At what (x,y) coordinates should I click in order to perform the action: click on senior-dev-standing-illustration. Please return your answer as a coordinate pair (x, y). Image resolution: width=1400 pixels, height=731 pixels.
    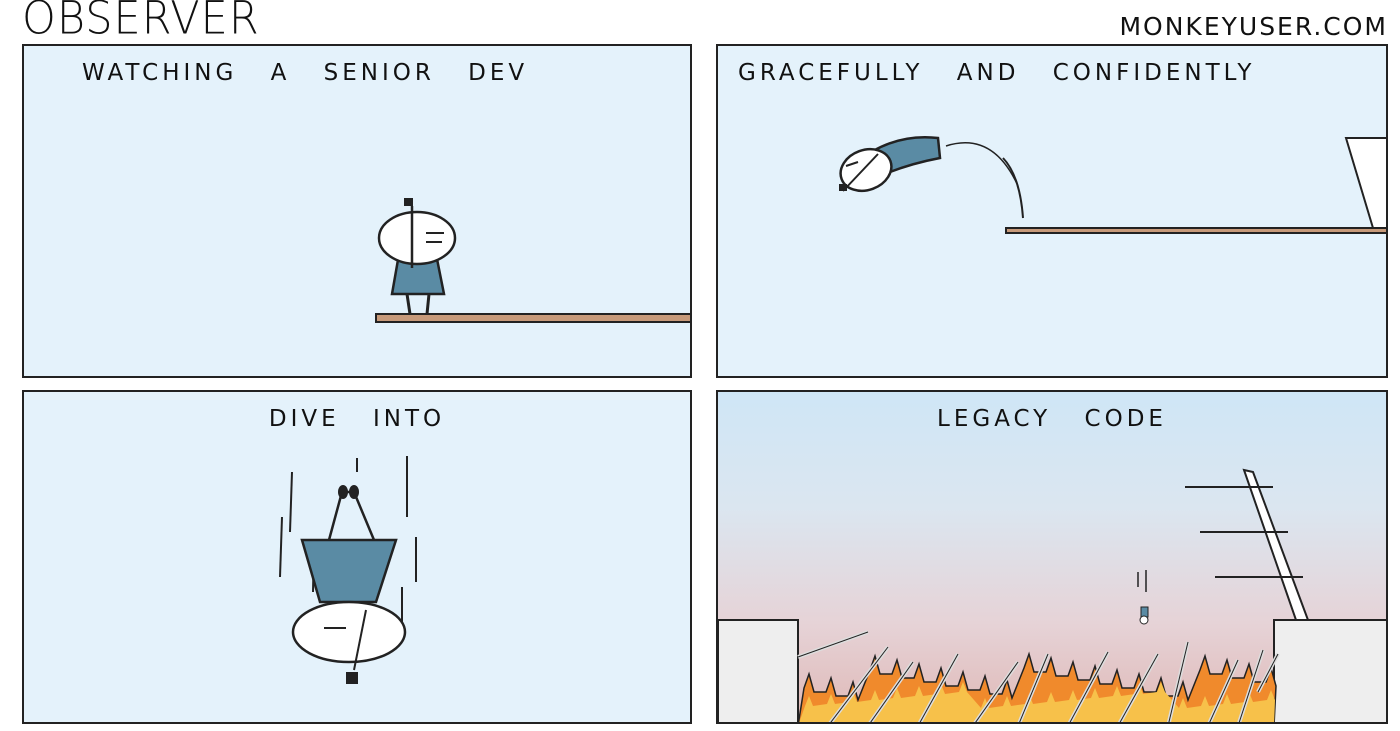
    Looking at the image, I should click on (532, 260).